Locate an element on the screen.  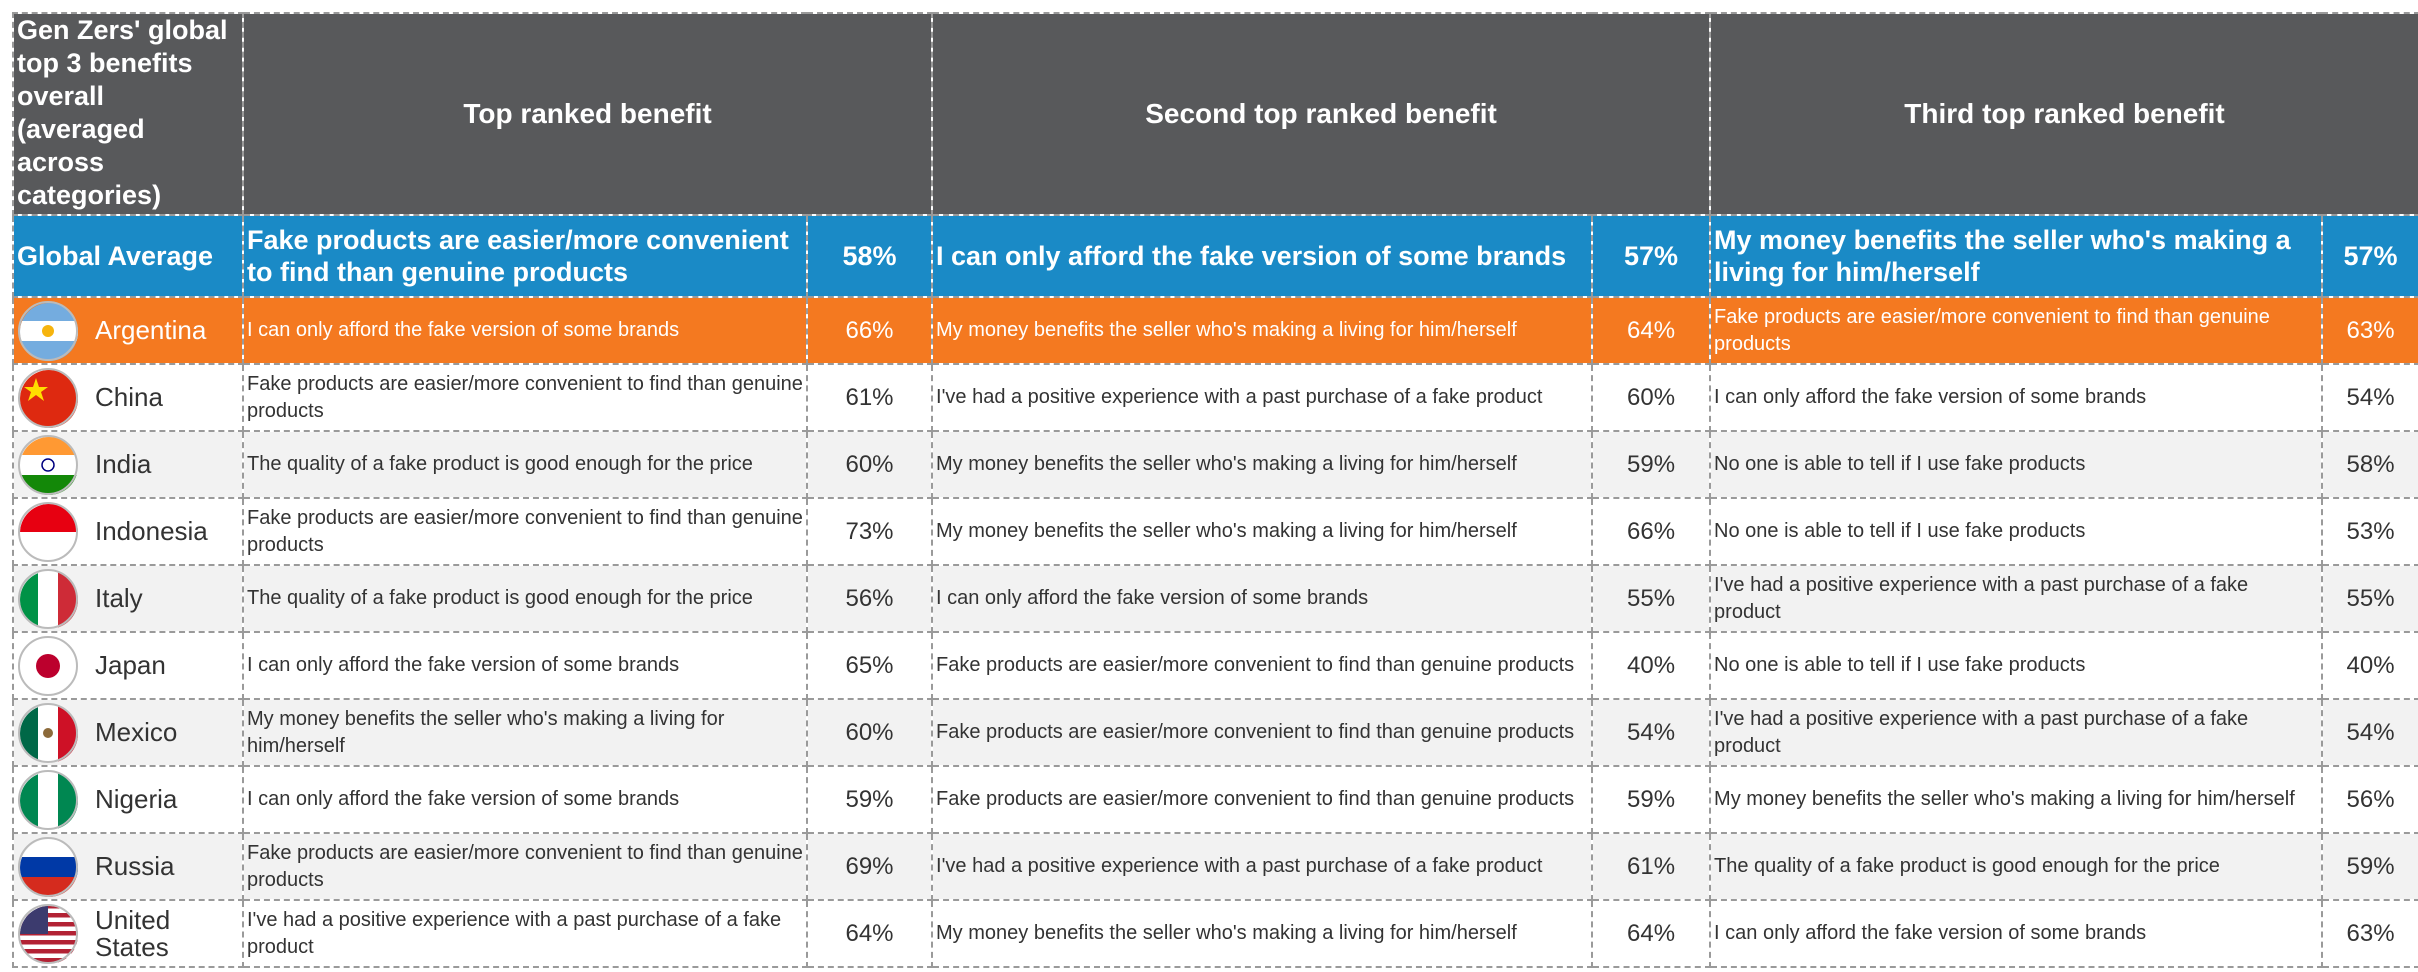
country-cell: Italy is located at coordinates (128, 598).